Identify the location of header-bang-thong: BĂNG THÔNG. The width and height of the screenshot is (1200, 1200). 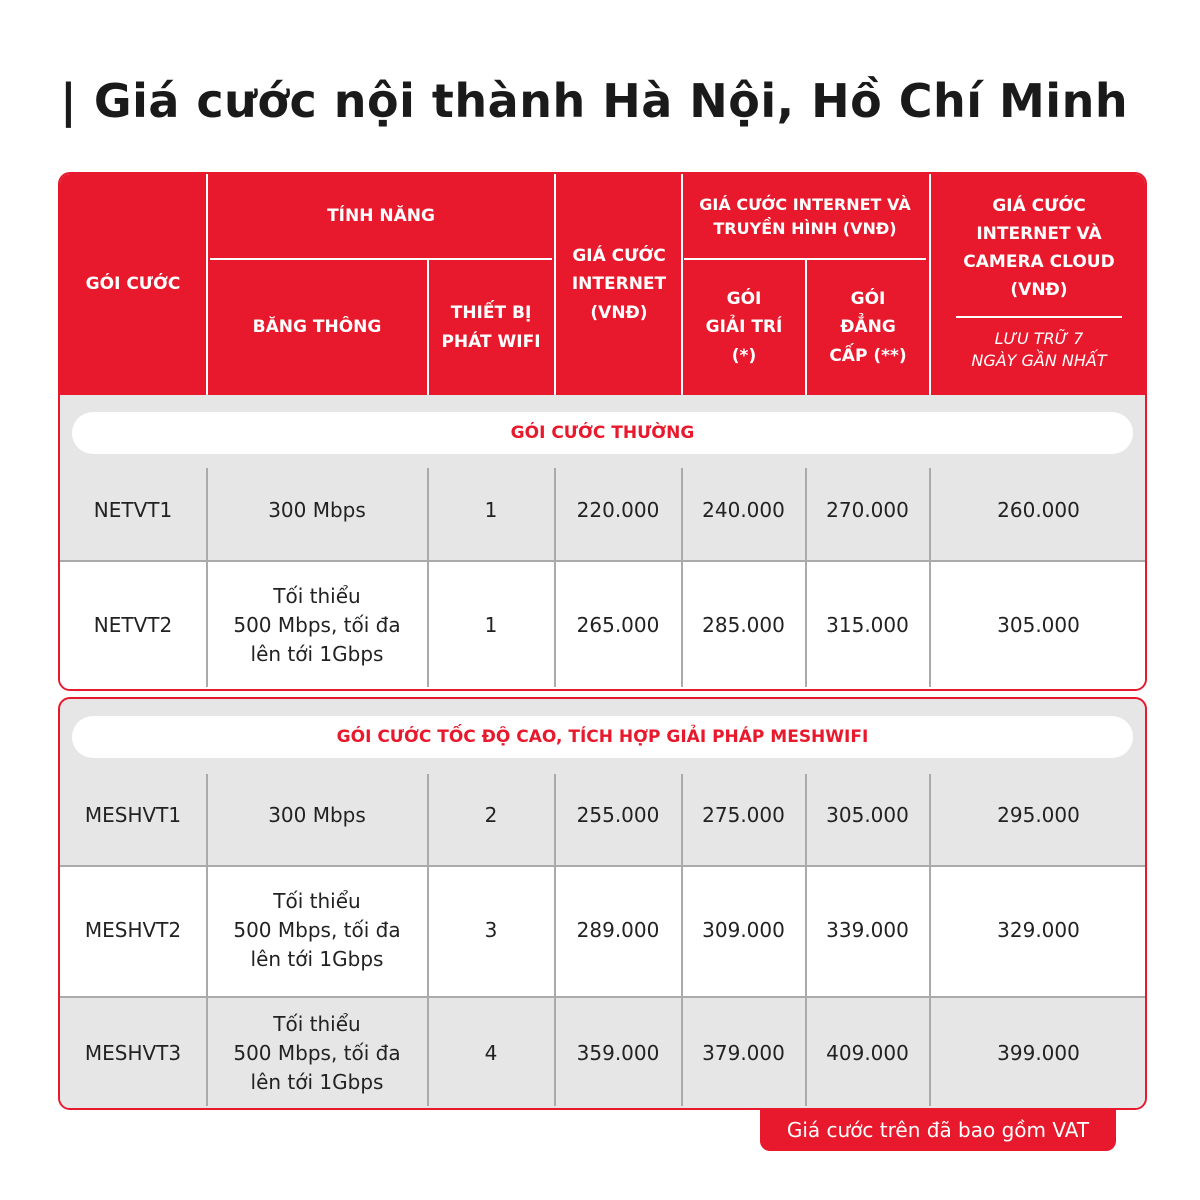
(317, 327).